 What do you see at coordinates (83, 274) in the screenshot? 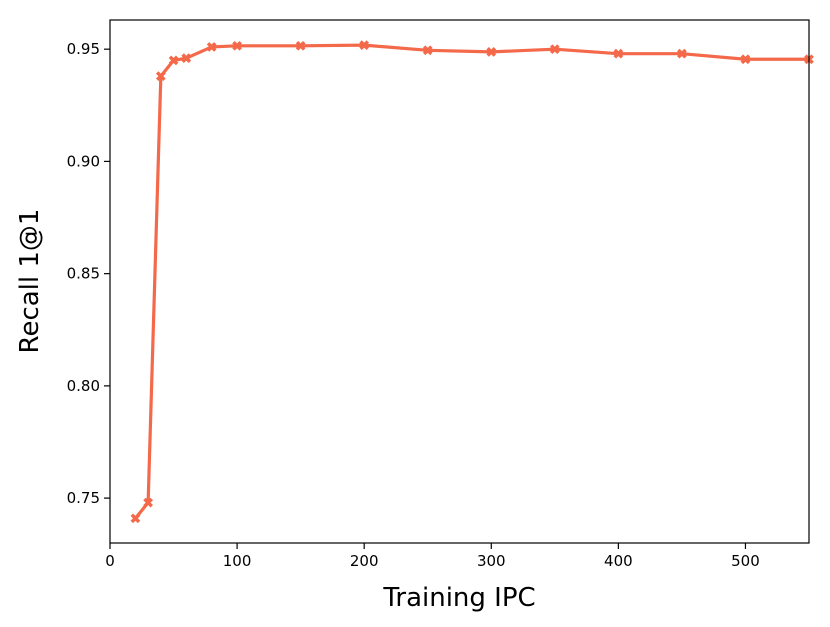
I see `y-tick-label: 0.85` at bounding box center [83, 274].